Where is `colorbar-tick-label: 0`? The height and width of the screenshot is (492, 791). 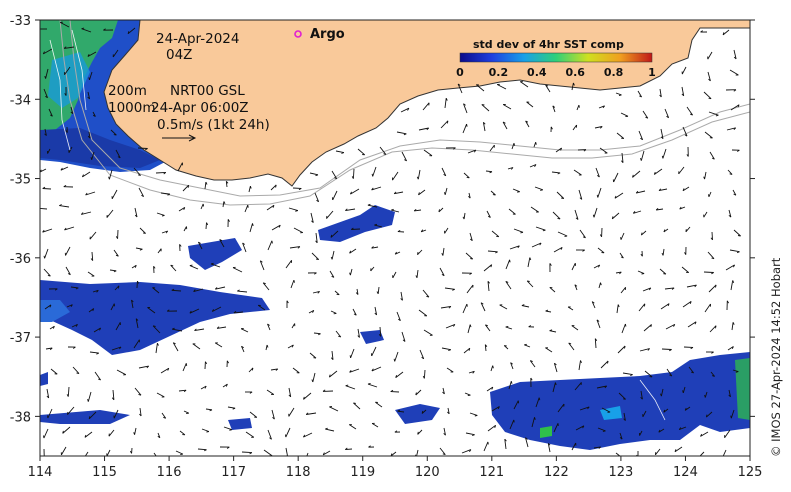 colorbar-tick-label: 0 is located at coordinates (460, 72).